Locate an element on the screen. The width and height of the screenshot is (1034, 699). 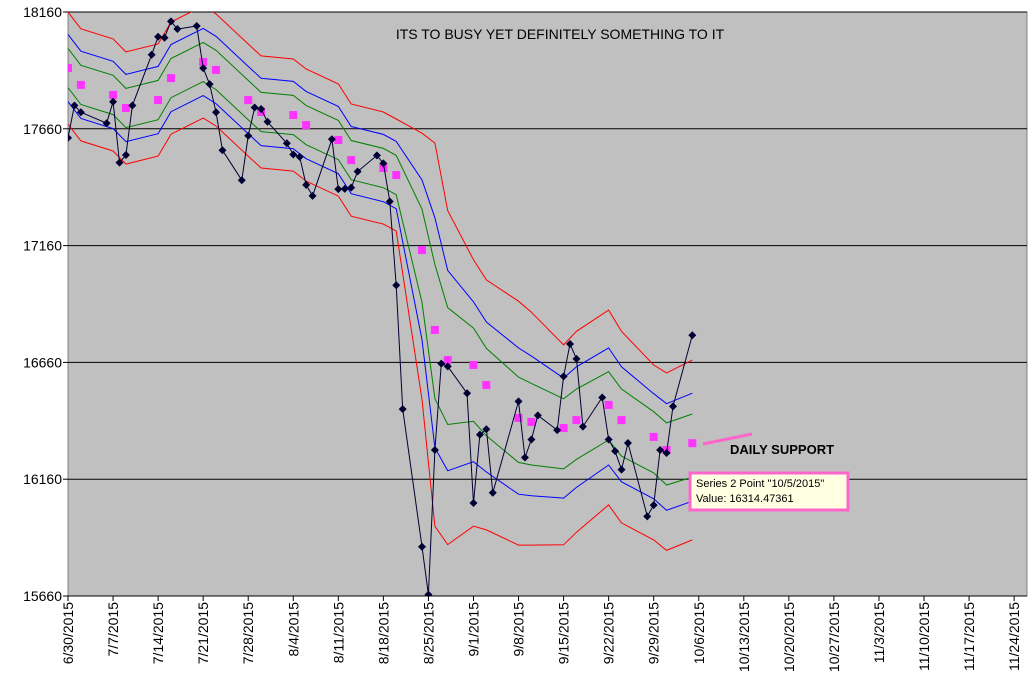
x-tick-label: 9/8/2015 is located at coordinates (519, 629).